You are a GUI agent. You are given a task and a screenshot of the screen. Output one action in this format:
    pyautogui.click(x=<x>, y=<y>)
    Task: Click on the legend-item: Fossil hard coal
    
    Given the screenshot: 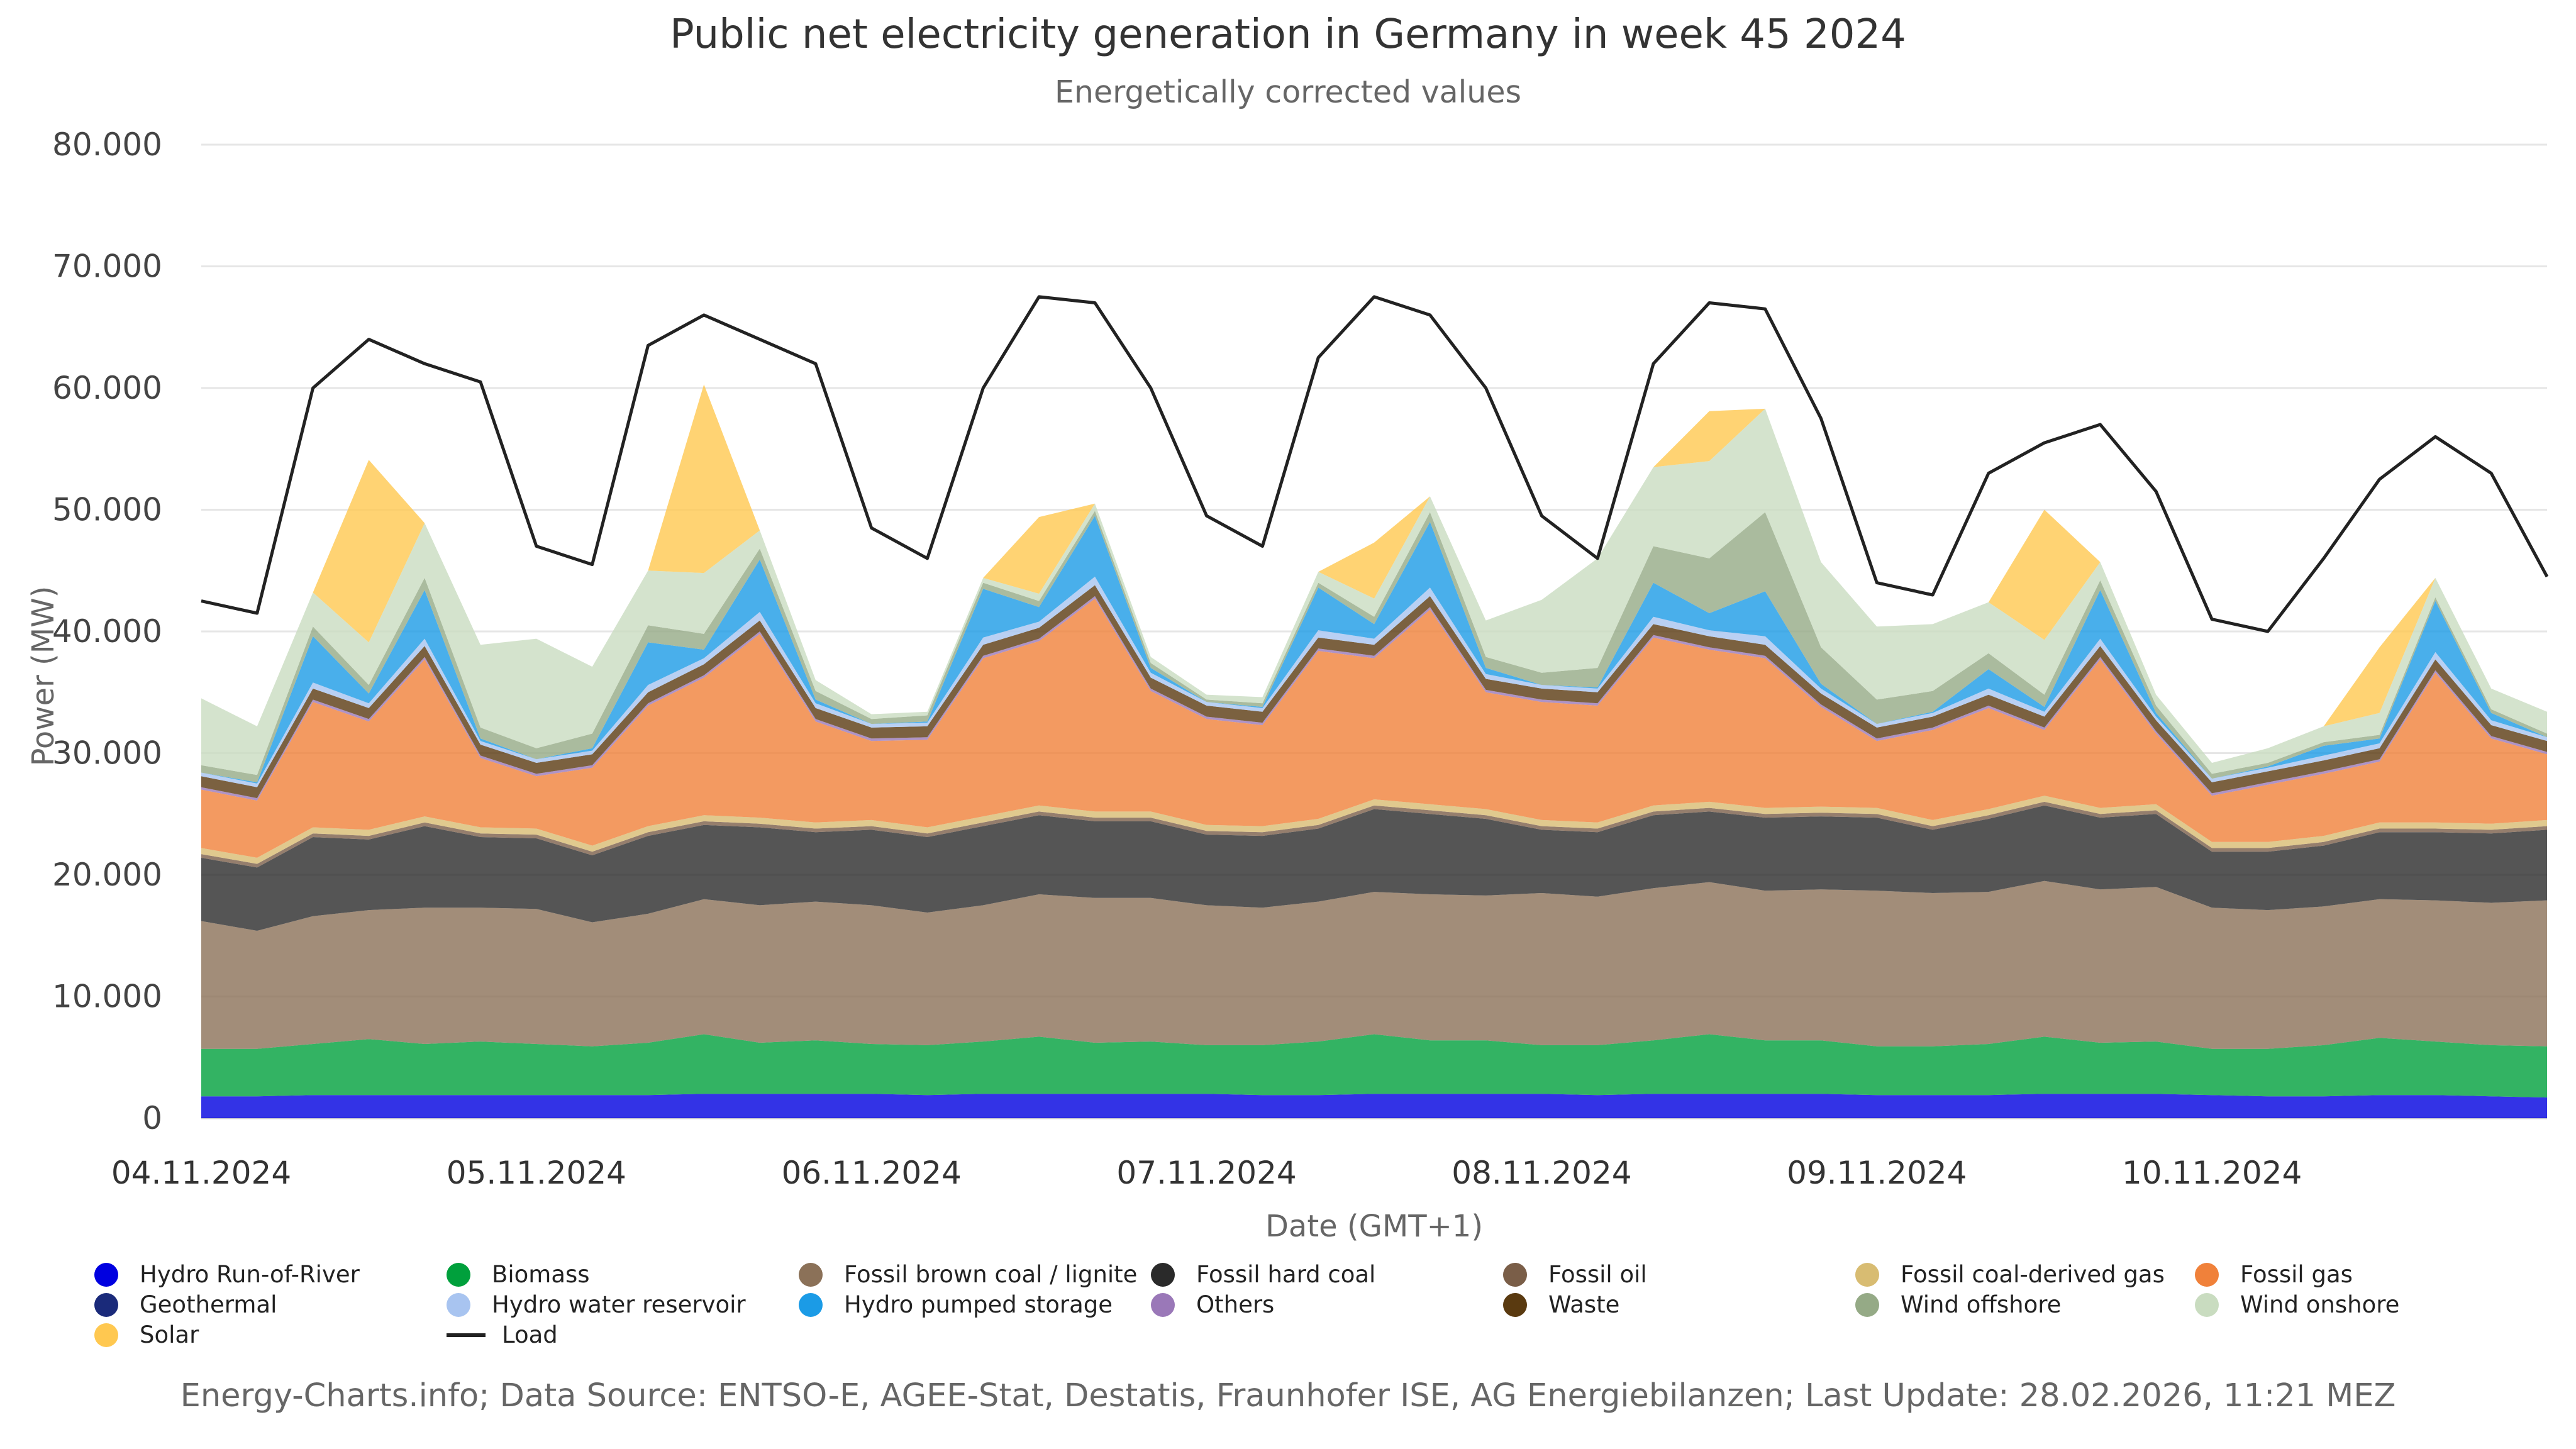 What is the action you would take?
    pyautogui.click(x=1263, y=1274)
    